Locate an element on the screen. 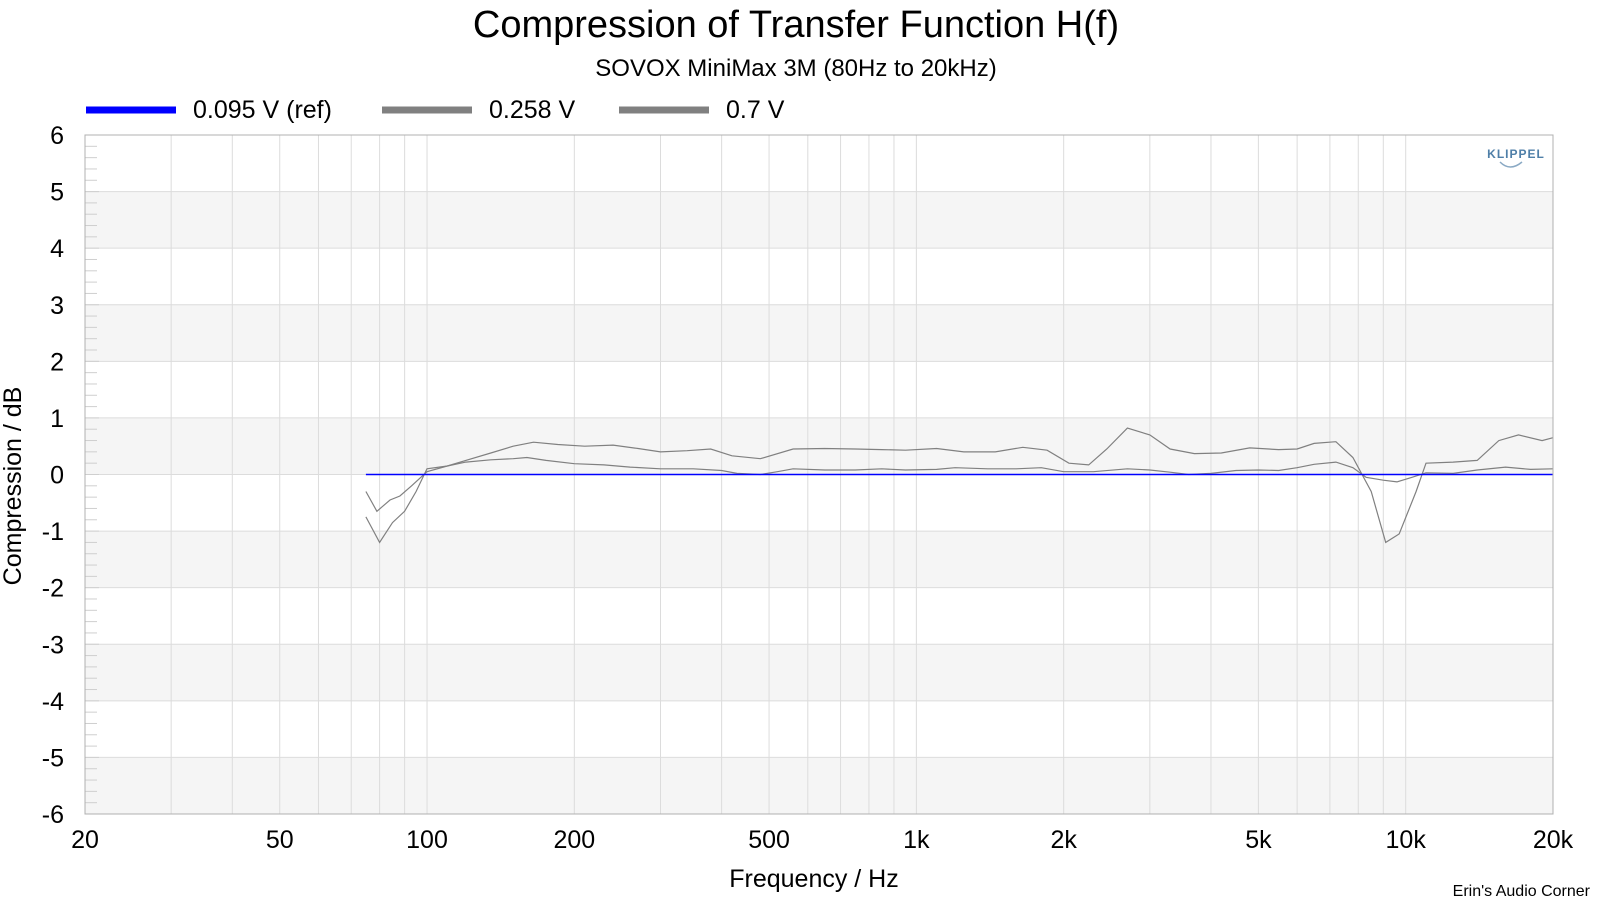 The height and width of the screenshot is (900, 1600). klippel-logo: KLIPPEL is located at coordinates (1516, 157).